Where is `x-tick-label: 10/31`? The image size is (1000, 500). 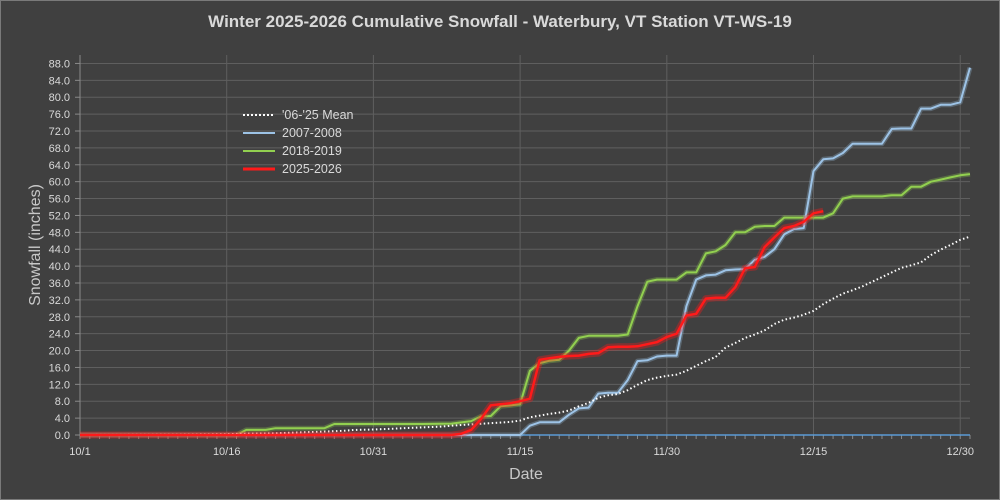
x-tick-label: 10/31 is located at coordinates (374, 452).